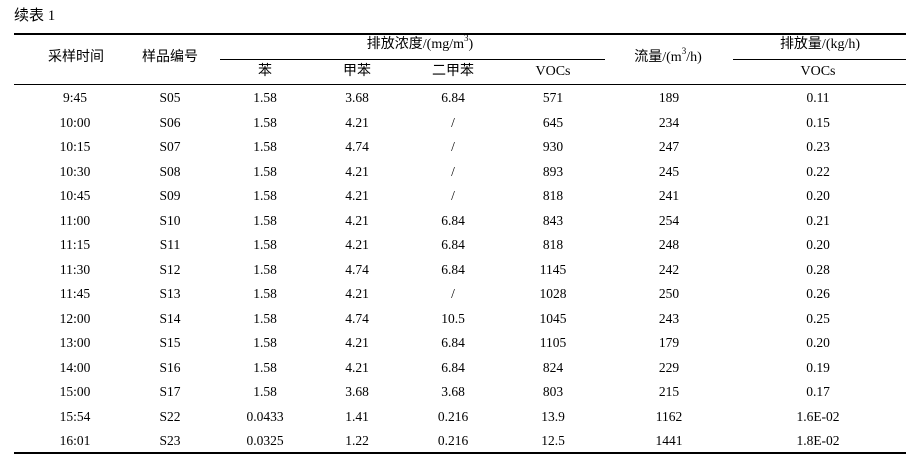  I want to click on table-row: 14:00 S16 1.58 4.21 6.84 824 229 0.19, so click(460, 368).